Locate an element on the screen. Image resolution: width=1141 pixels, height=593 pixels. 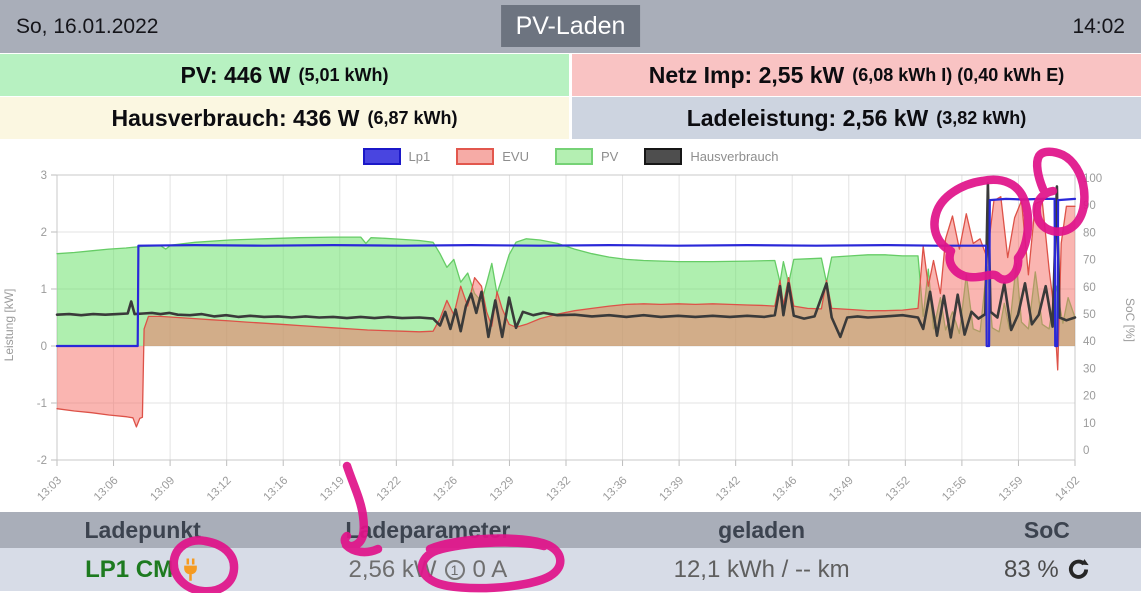
svg-text: 2 is located at coordinates (44, 233).